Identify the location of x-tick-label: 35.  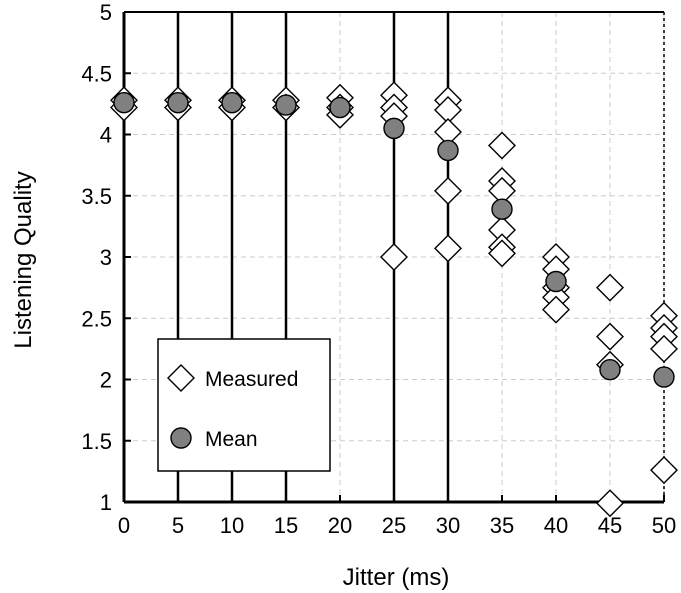
(502, 525).